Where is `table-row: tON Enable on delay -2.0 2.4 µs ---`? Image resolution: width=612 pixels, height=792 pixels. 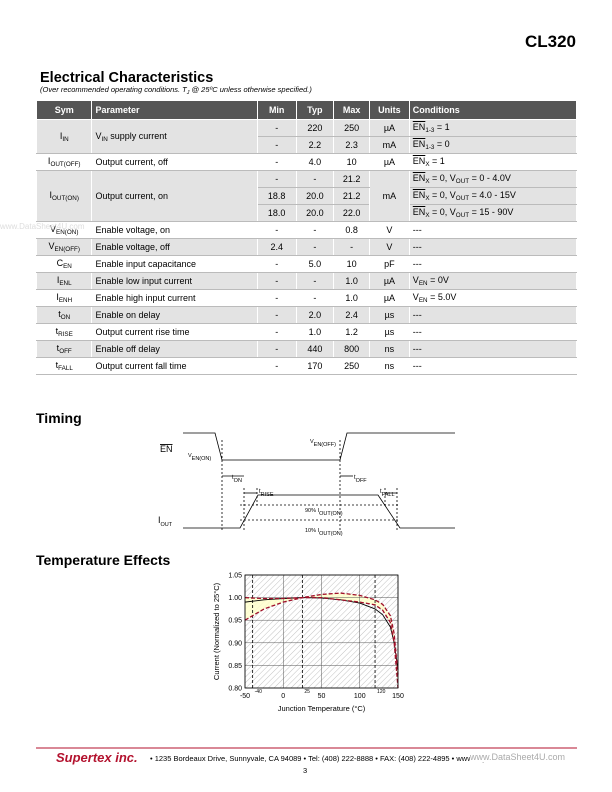 table-row: tON Enable on delay -2.0 2.4 µs --- is located at coordinates (306, 315).